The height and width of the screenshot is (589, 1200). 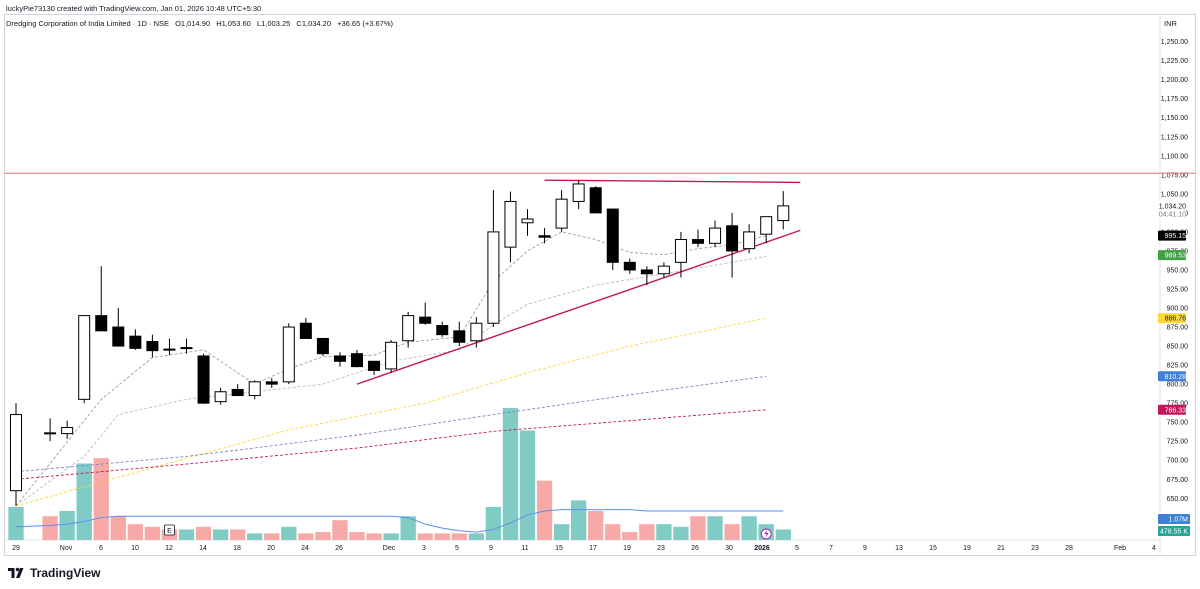 What do you see at coordinates (271, 548) in the screenshot?
I see `x-tick-label: 20` at bounding box center [271, 548].